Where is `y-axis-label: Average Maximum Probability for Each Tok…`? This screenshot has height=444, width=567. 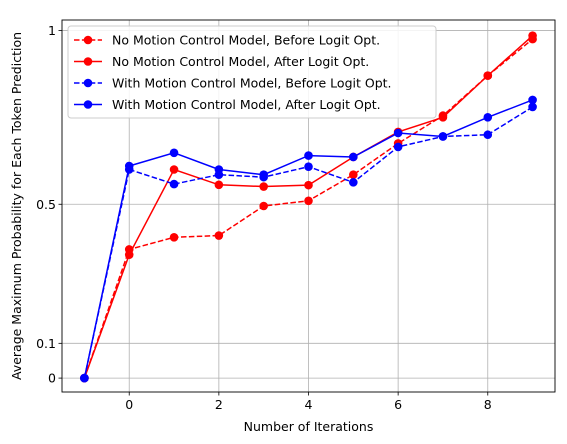
y-axis-label: Average Maximum Probability for Each Tok… is located at coordinates (16, 206).